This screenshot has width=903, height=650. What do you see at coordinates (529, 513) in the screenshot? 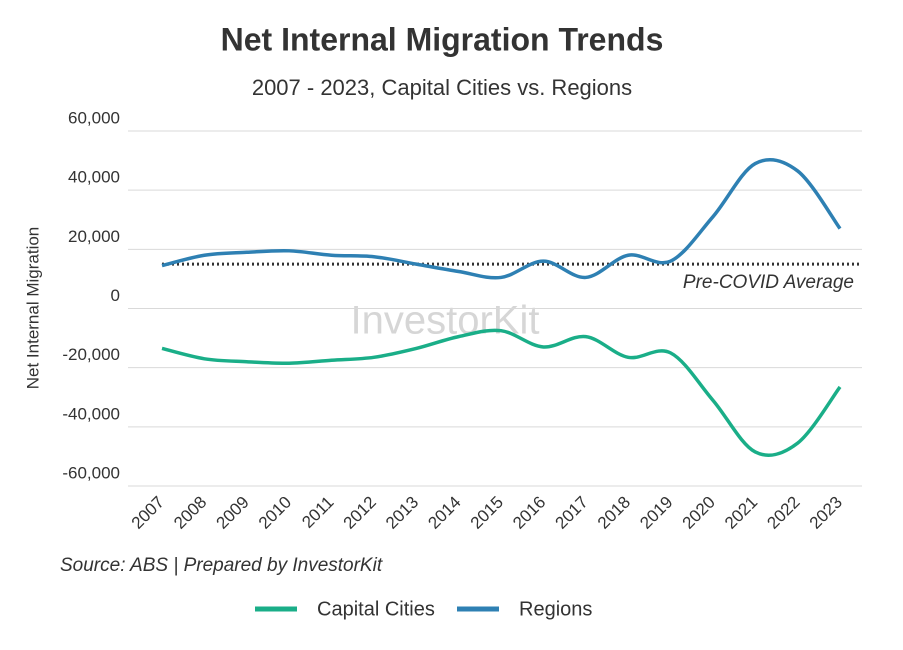
I see `x-tick-label: 2016` at bounding box center [529, 513].